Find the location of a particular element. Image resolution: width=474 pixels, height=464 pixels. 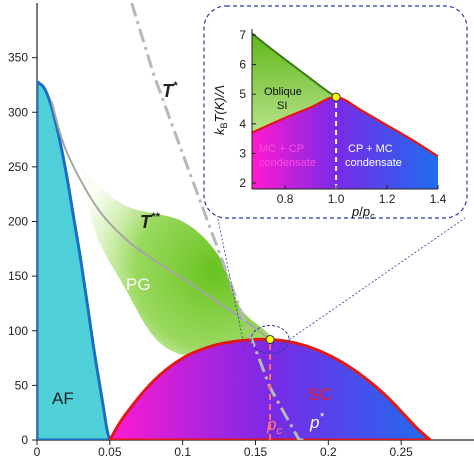

y-tick-label: 0 is located at coordinates (24, 440).